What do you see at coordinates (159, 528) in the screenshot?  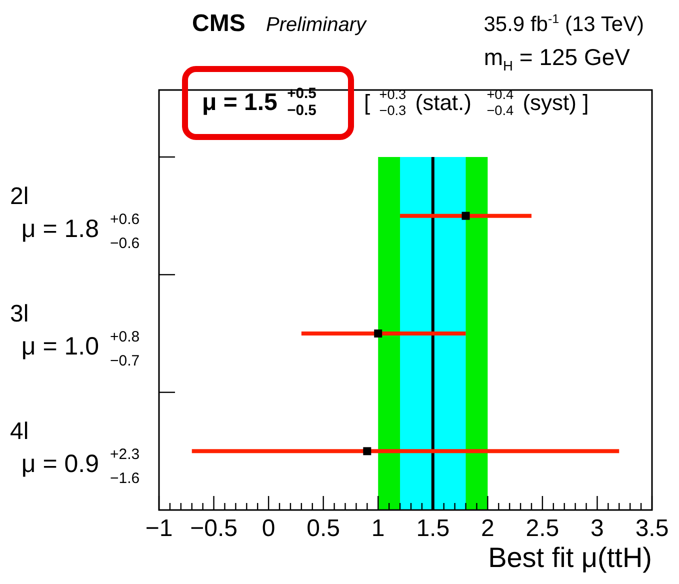 I see `x-tick-label: −1` at bounding box center [159, 528].